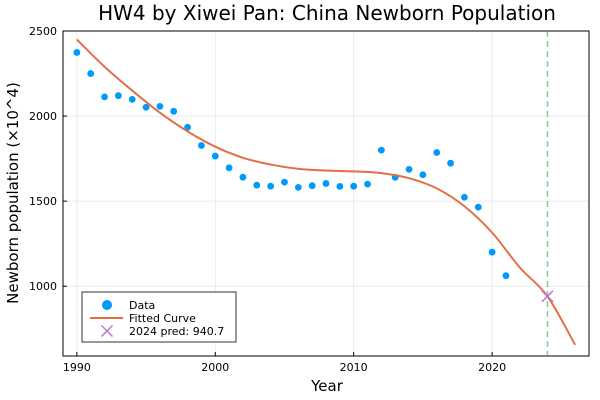 The image size is (600, 400). Describe the element at coordinates (176, 331) in the screenshot. I see `legend-label-prediction: 2024 pred: 940.7` at that location.